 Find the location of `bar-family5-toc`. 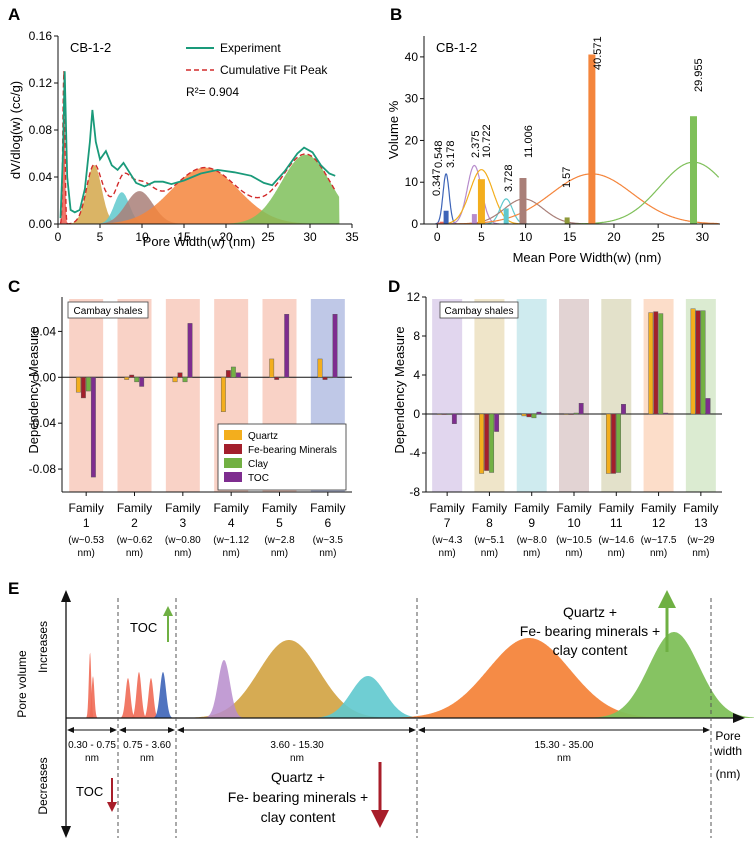

bar-family5-toc is located at coordinates (287, 346).